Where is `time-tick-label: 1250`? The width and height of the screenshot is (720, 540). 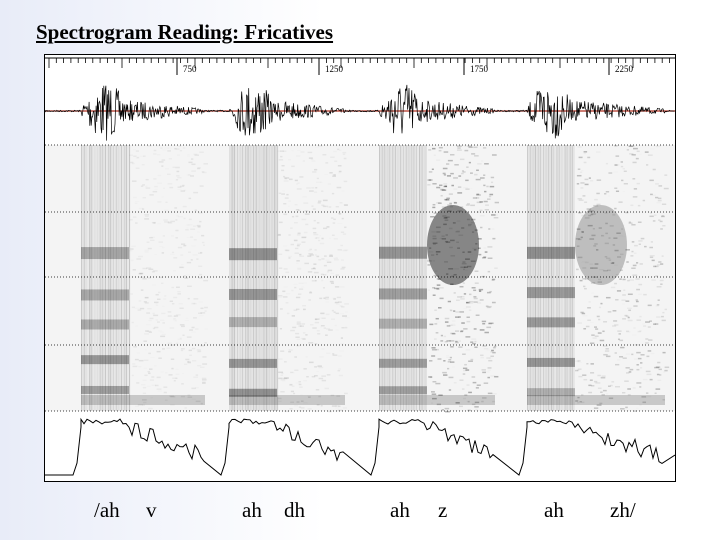
time-tick-label: 1250 is located at coordinates (334, 69).